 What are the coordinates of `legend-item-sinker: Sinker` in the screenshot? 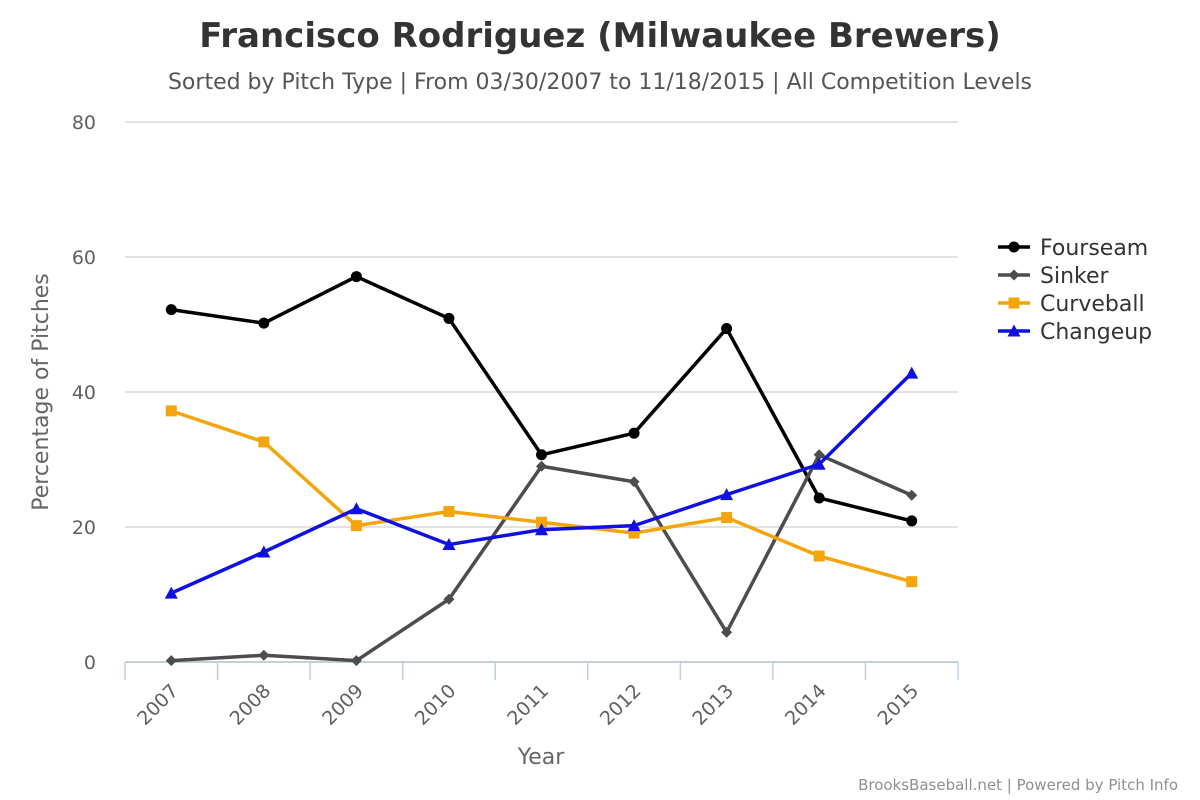 It's located at (1054, 276).